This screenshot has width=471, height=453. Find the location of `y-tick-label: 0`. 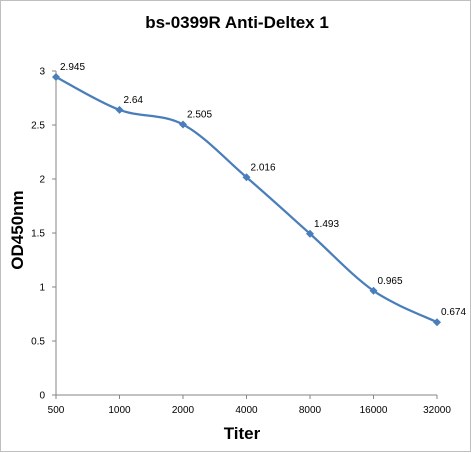

y-tick-label: 0 is located at coordinates (42, 396).